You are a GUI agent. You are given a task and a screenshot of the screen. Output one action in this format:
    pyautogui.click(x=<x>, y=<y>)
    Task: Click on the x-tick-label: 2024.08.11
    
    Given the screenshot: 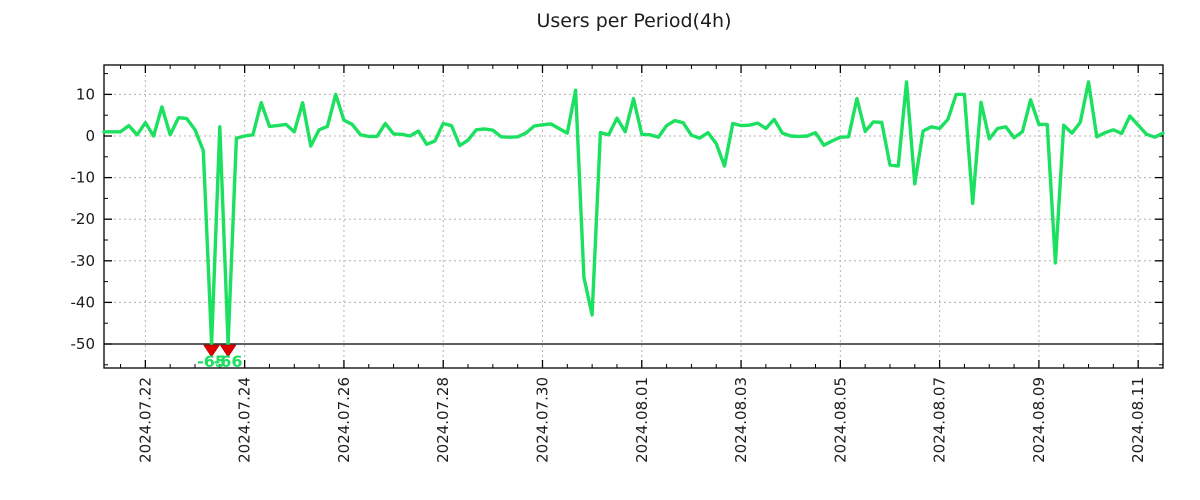 What is the action you would take?
    pyautogui.click(x=1138, y=420)
    